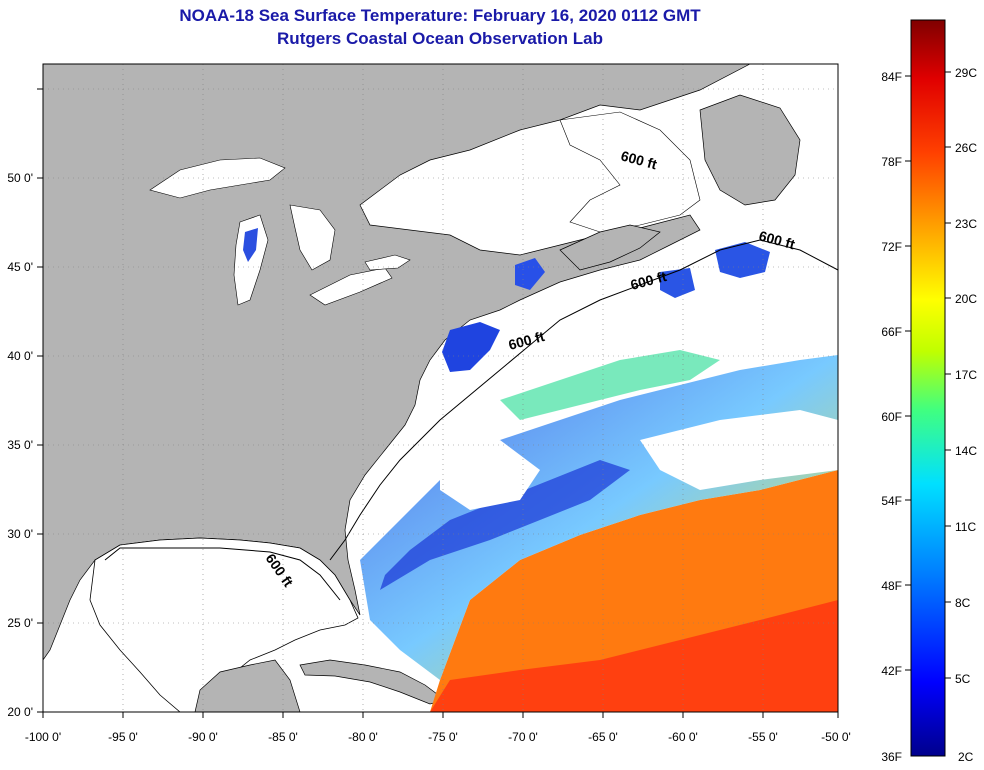 This screenshot has width=984, height=770. What do you see at coordinates (363, 737) in the screenshot?
I see `lon-label: -80 0'` at bounding box center [363, 737].